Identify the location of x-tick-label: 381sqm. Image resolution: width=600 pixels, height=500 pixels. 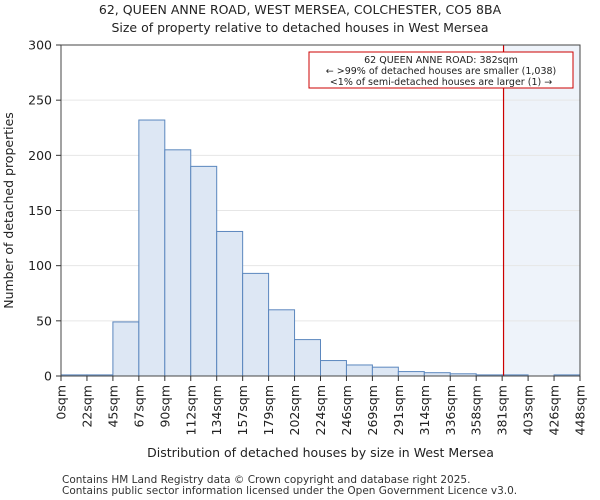
(502, 410).